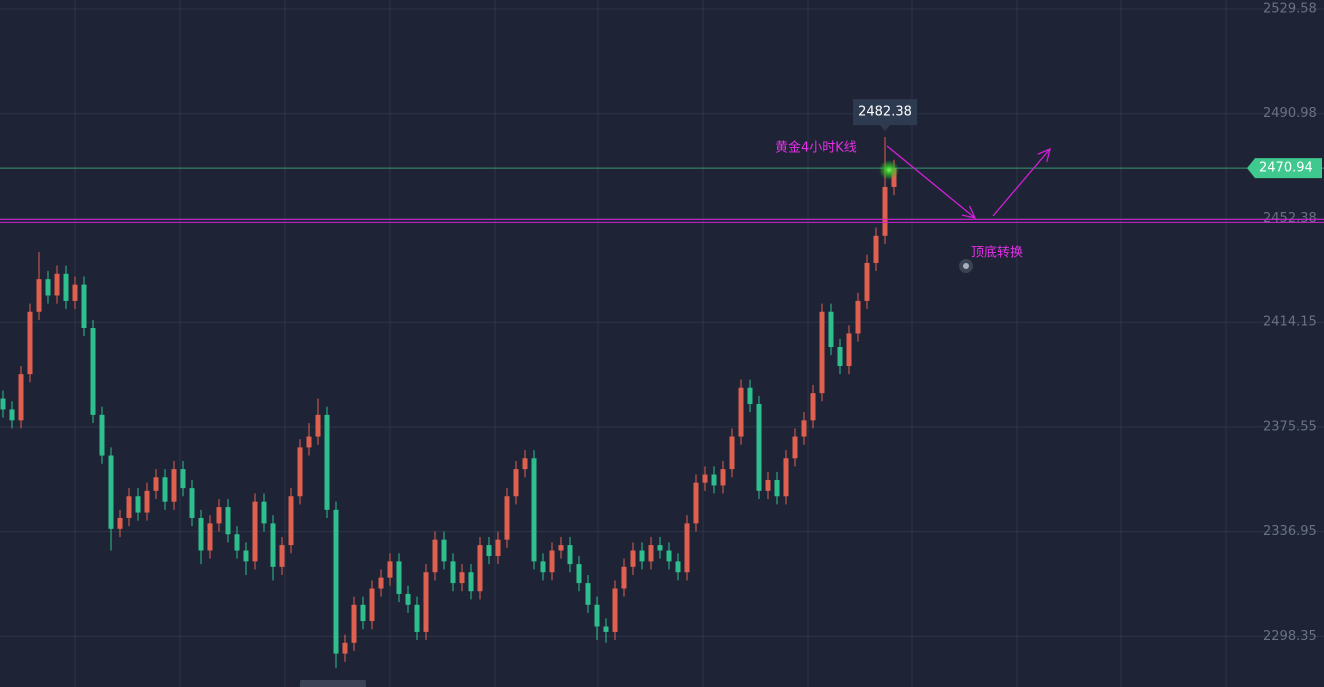 The image size is (1324, 687). I want to click on last-price-label: 2470.94, so click(1286, 168).